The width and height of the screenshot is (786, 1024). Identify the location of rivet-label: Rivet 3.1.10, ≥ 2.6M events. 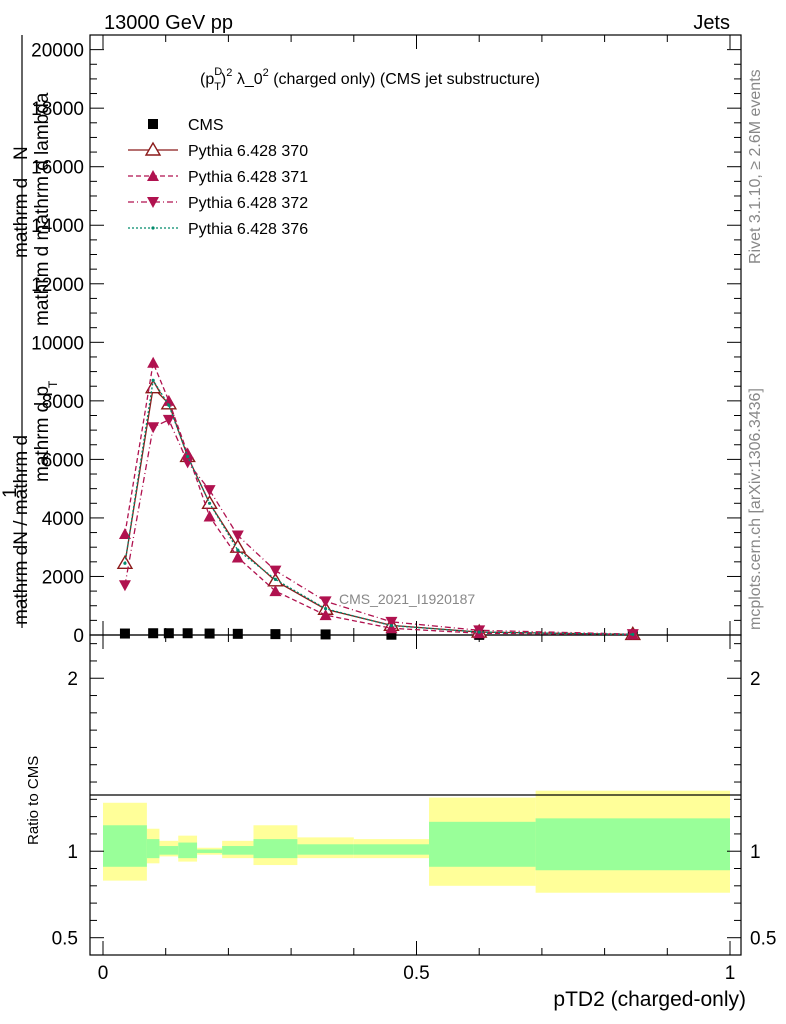
(755, 166).